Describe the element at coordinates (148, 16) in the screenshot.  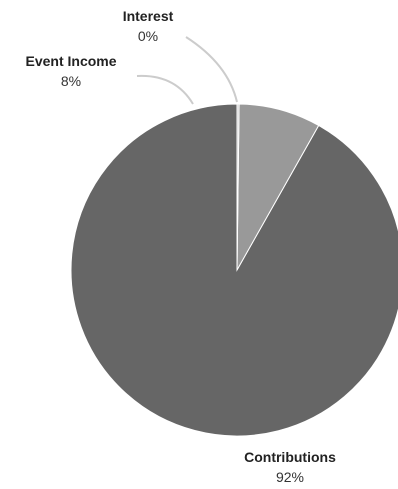
I see `slice-label-interest: Interest` at that location.